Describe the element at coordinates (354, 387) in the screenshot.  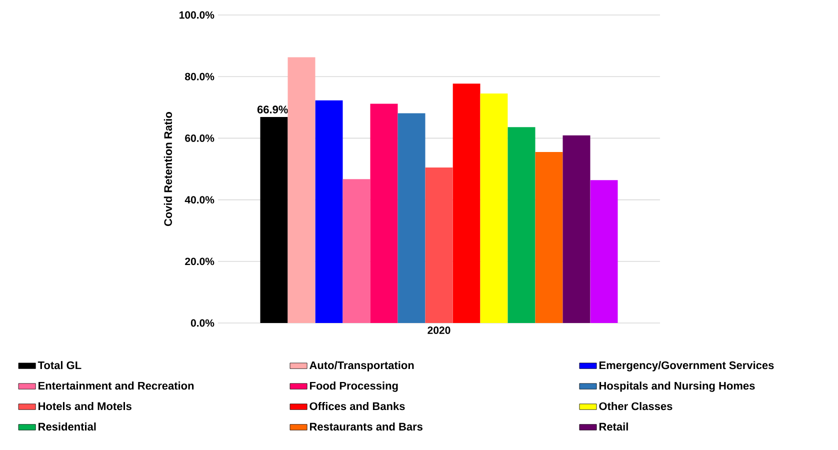
I see `legend-label: Food Processing` at that location.